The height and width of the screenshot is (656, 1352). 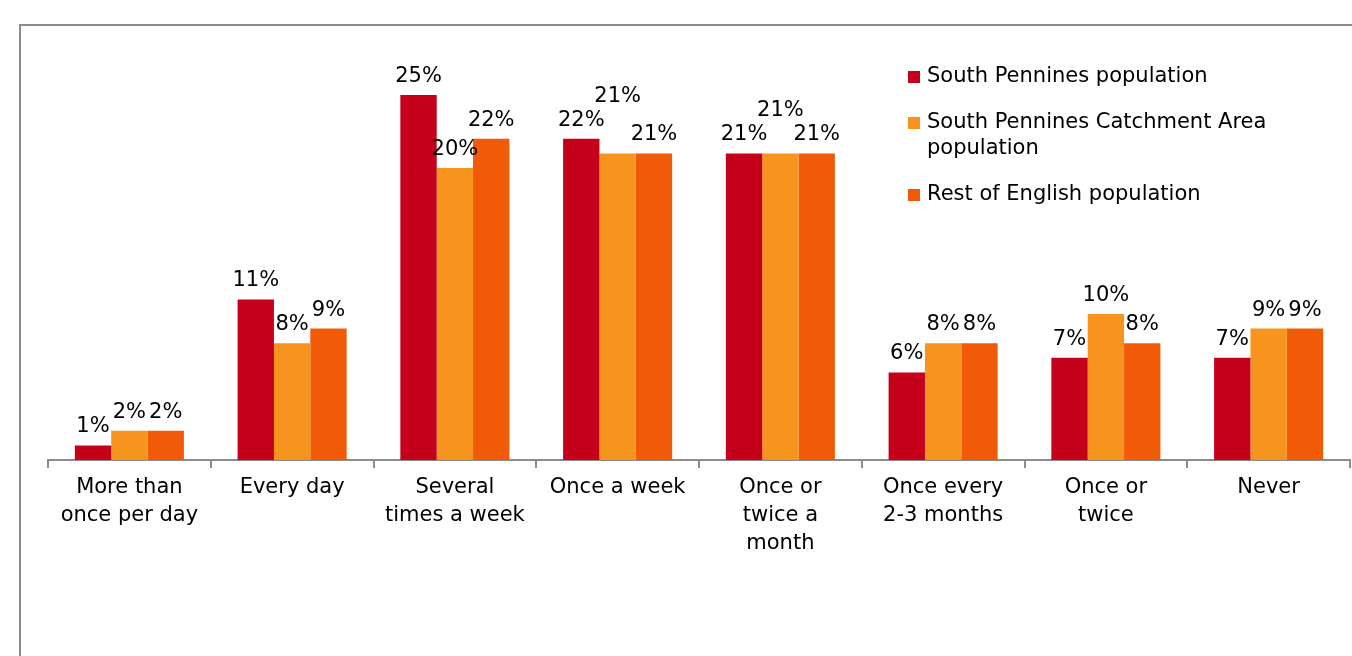 What do you see at coordinates (256, 279) in the screenshot?
I see `data-label: 11%` at bounding box center [256, 279].